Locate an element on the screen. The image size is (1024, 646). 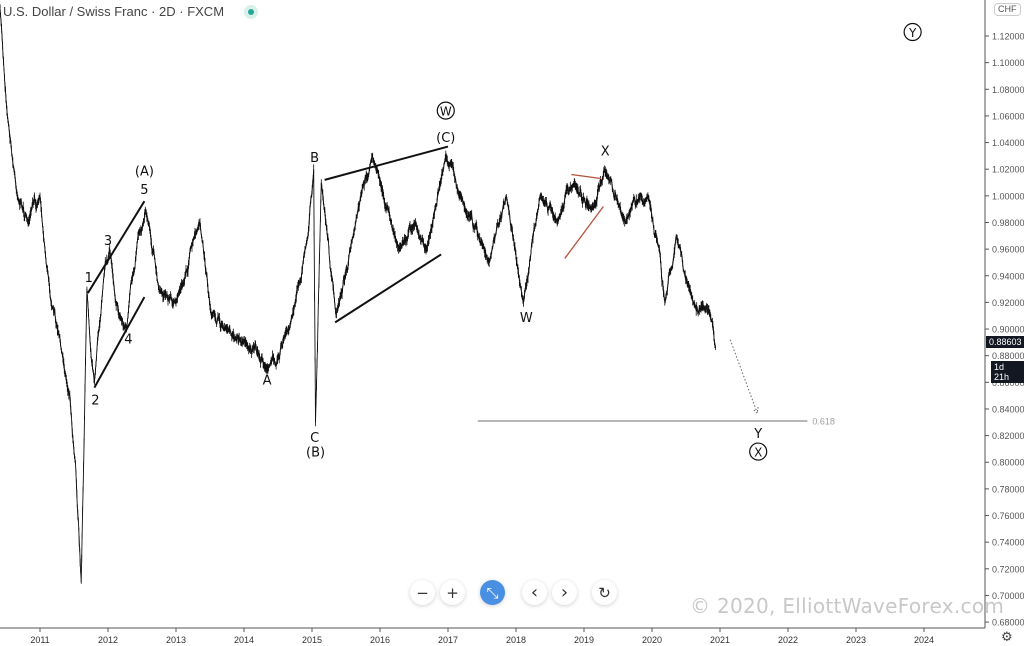
zoom-out-button: − is located at coordinates (422, 592).